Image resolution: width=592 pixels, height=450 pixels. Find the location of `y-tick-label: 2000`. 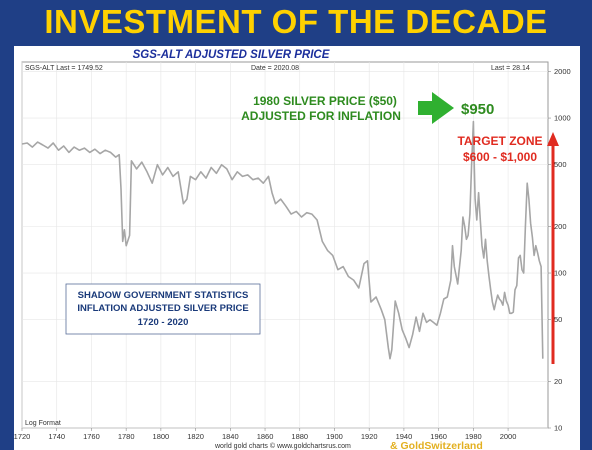

y-tick-label: 2000 is located at coordinates (562, 71).